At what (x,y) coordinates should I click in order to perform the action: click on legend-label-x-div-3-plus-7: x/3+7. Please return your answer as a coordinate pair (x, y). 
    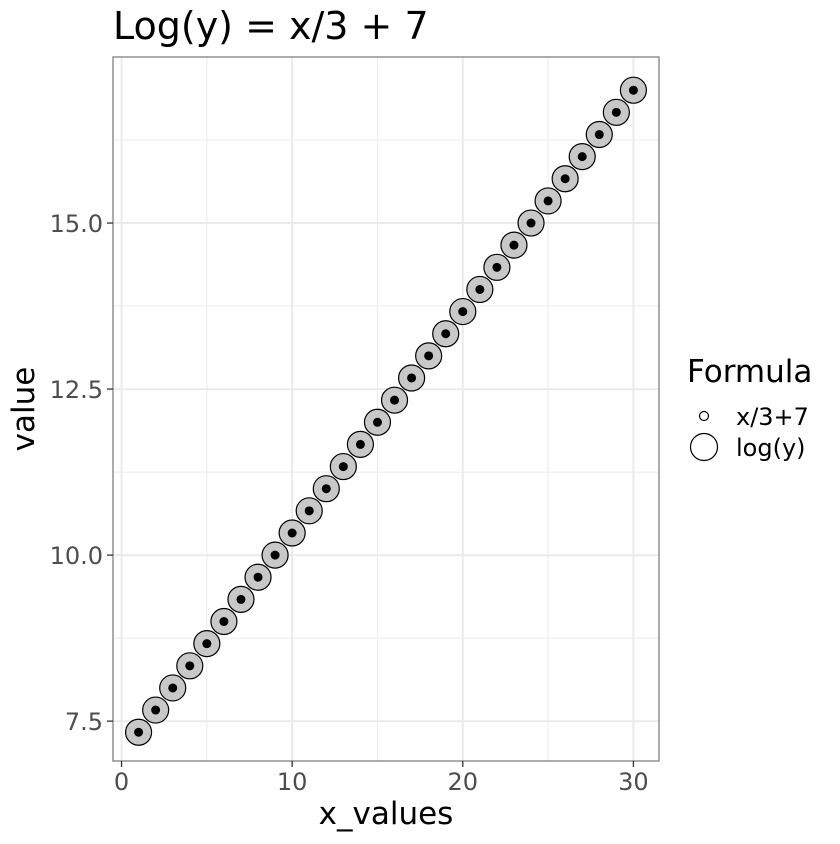
    Looking at the image, I should click on (772, 417).